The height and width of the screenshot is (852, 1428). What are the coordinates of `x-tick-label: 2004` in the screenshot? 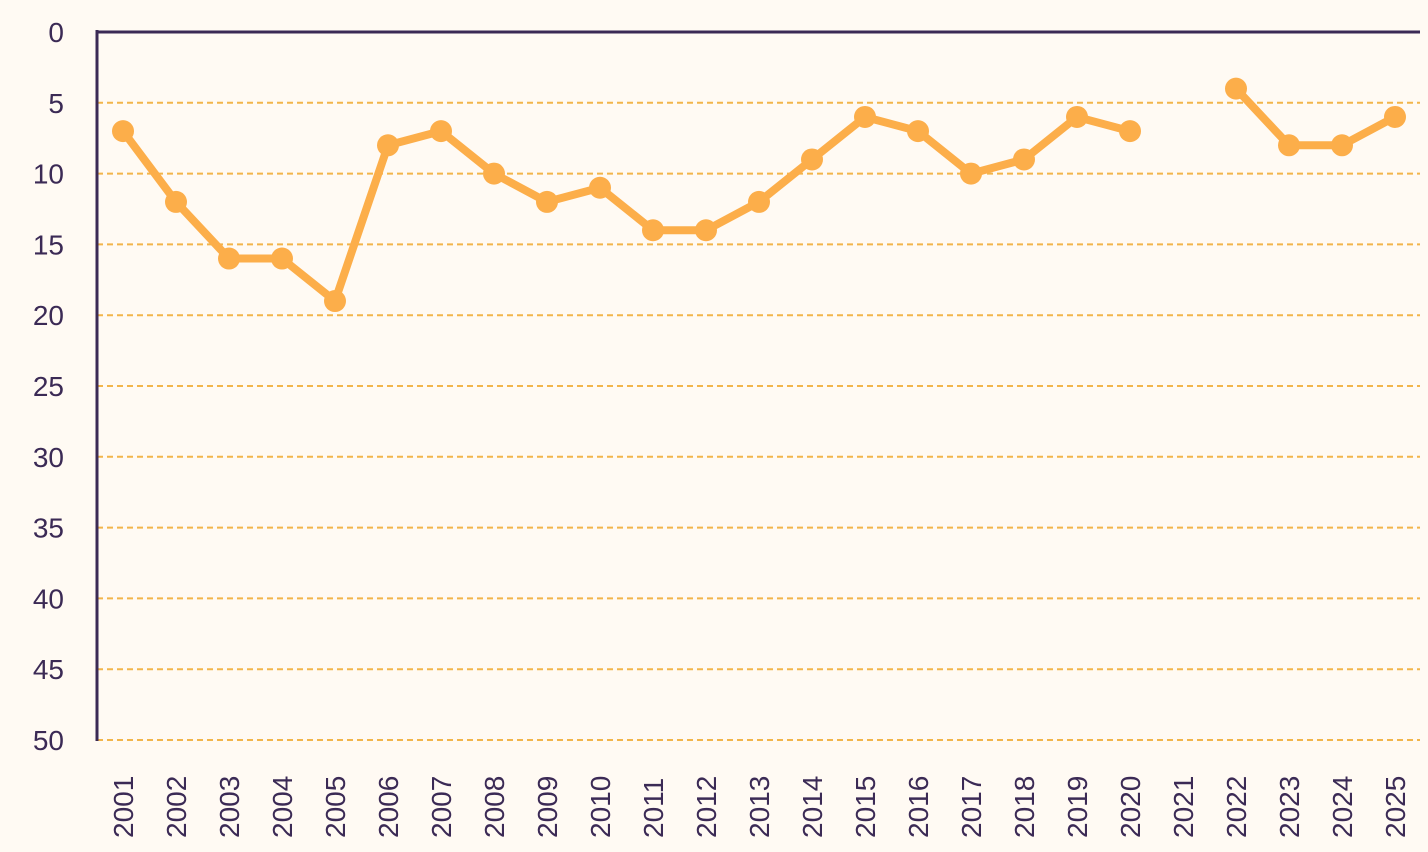 It's located at (282, 807).